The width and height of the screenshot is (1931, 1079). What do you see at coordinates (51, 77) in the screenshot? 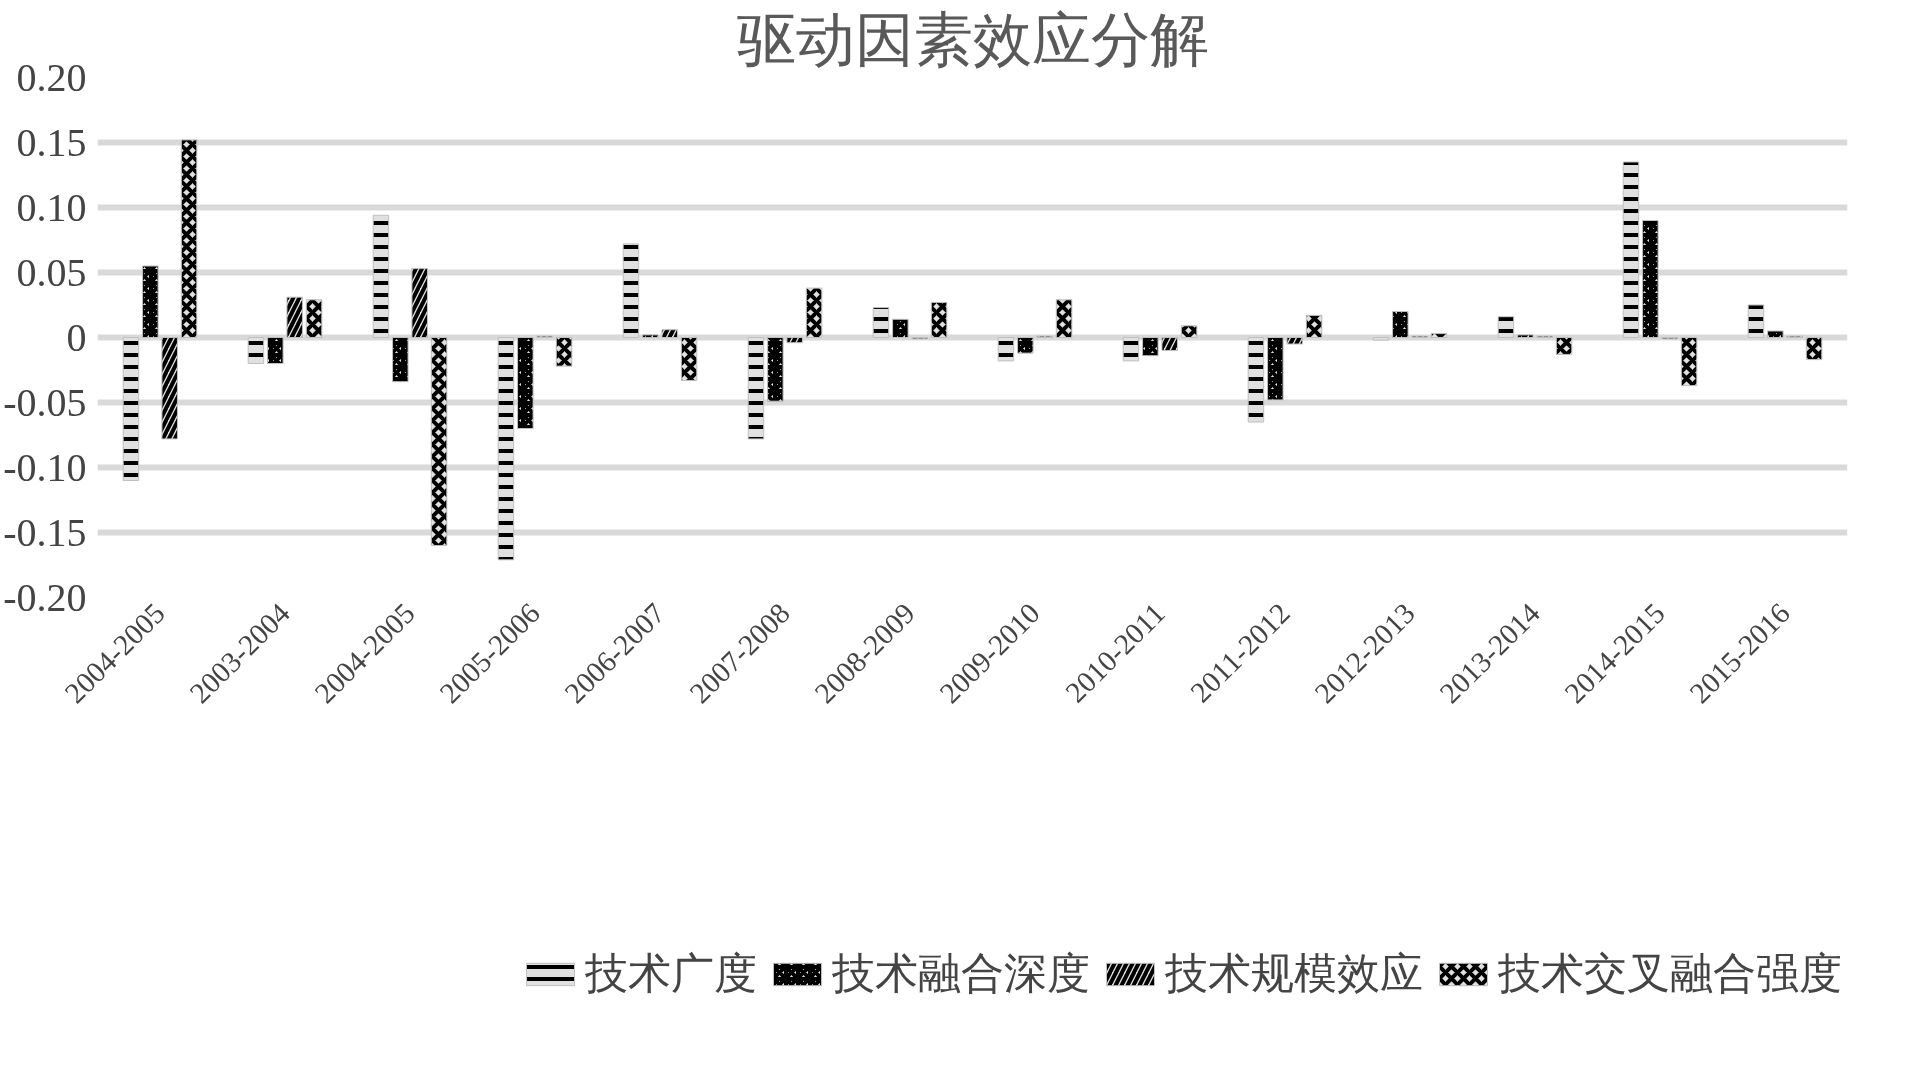
I see `y-tick-label: 0.20` at bounding box center [51, 77].